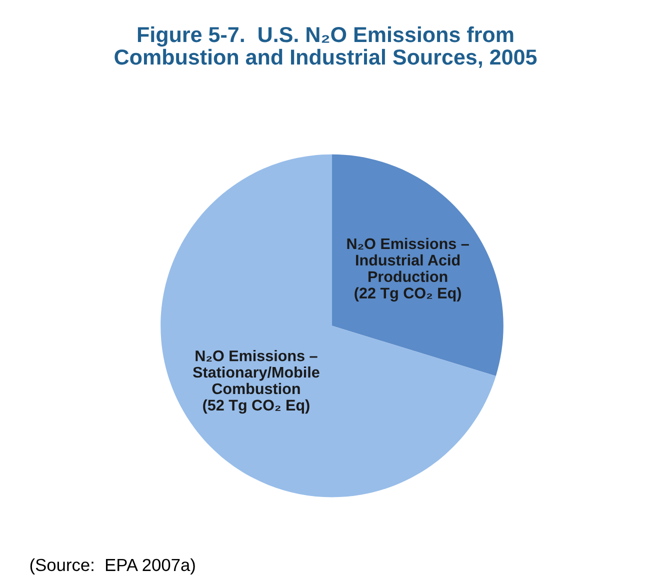 The width and height of the screenshot is (651, 587). What do you see at coordinates (256, 406) in the screenshot?
I see `data-label: (52 Tg CO₂ Eq)` at bounding box center [256, 406].